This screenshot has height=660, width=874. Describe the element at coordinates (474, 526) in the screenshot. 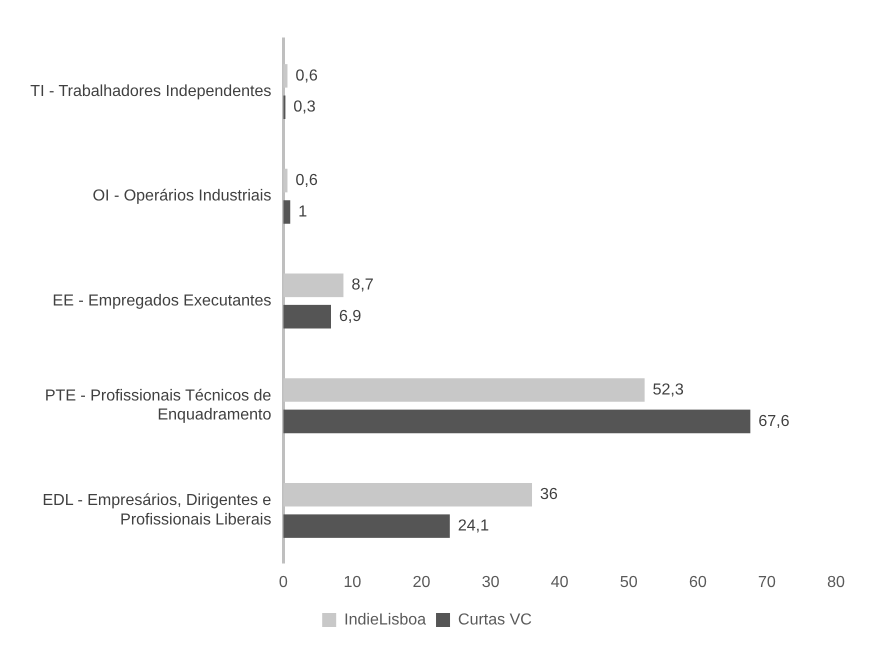

I see `data-label: 24,1` at that location.